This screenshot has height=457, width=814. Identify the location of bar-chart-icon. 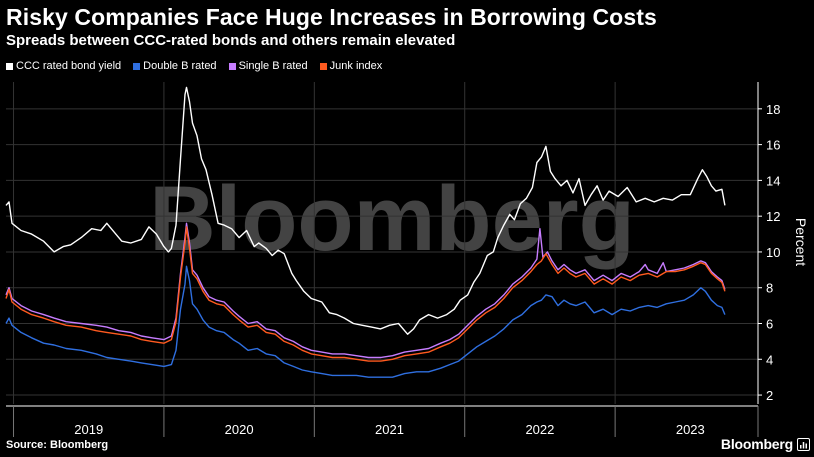
(803, 444).